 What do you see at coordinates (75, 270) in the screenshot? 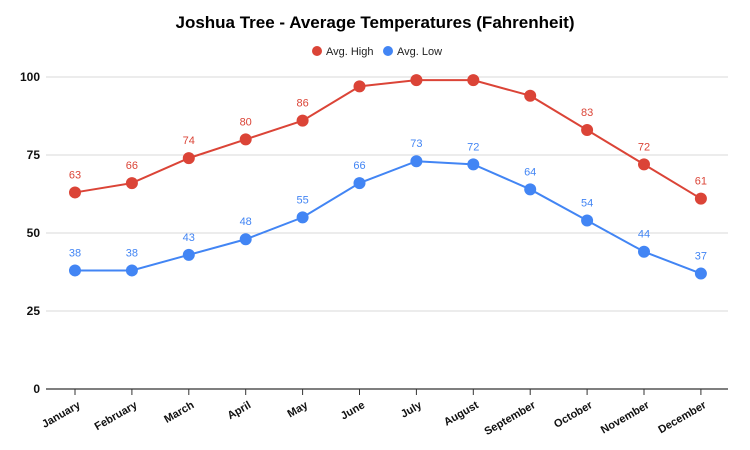
I see `data-point-avg-low-january` at bounding box center [75, 270].